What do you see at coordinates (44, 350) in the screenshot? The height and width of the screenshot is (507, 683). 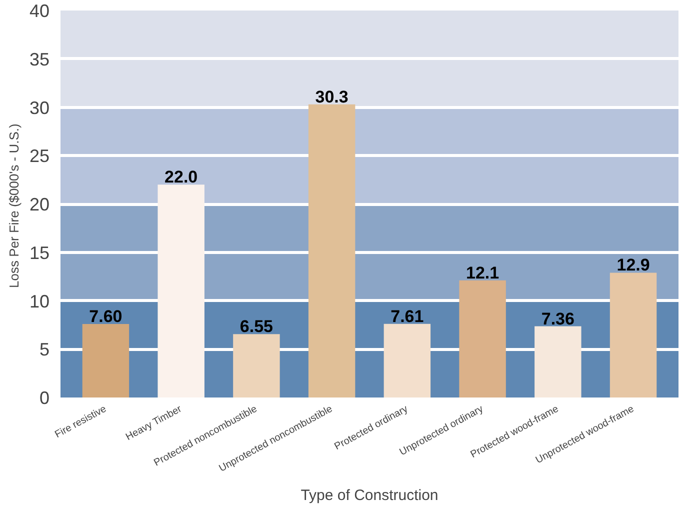 I see `y-tick-label: 5` at bounding box center [44, 350].